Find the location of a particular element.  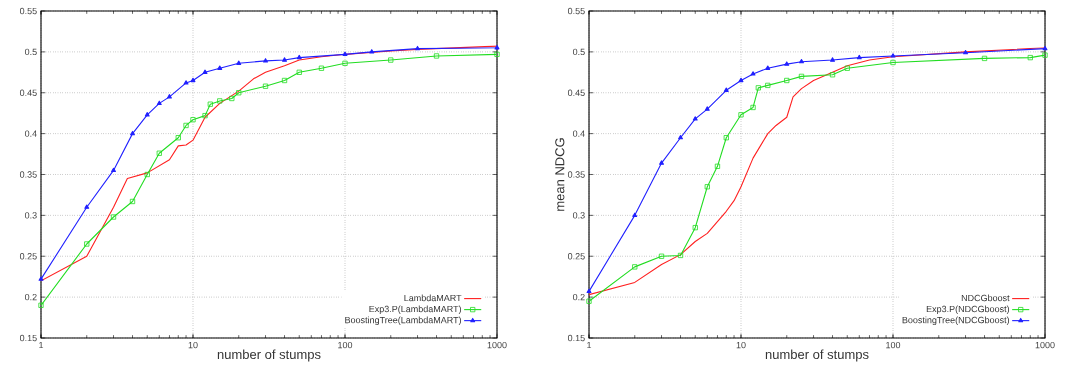

legend-label: BoostingTree(LambdaMART) is located at coordinates (403, 321).